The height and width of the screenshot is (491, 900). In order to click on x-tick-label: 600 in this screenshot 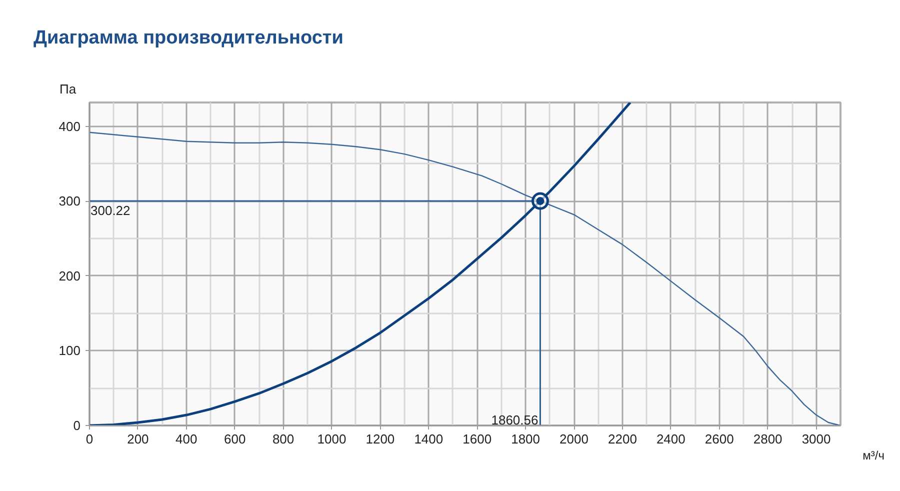, I will do `click(235, 439)`.